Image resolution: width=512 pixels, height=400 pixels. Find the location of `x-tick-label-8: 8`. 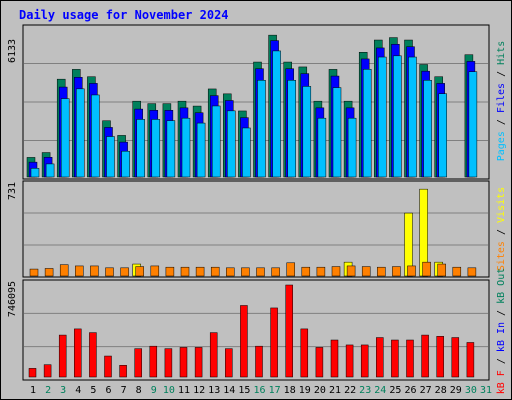

x-tick-label-8: 8 is located at coordinates (139, 390).